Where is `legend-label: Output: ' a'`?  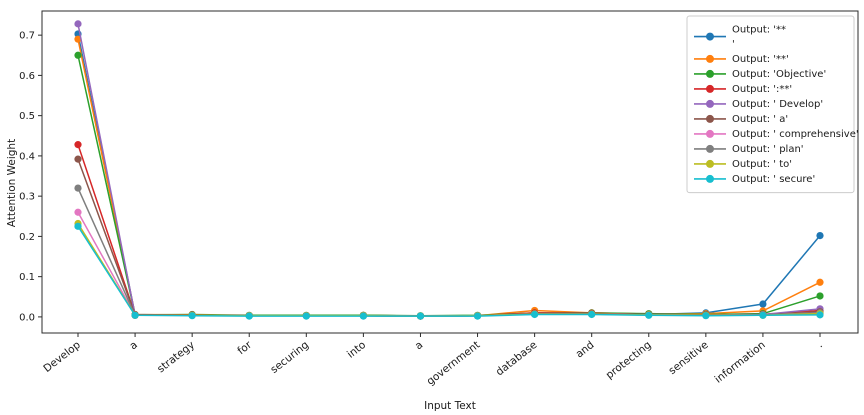 legend-label: Output: ' a' is located at coordinates (760, 119).